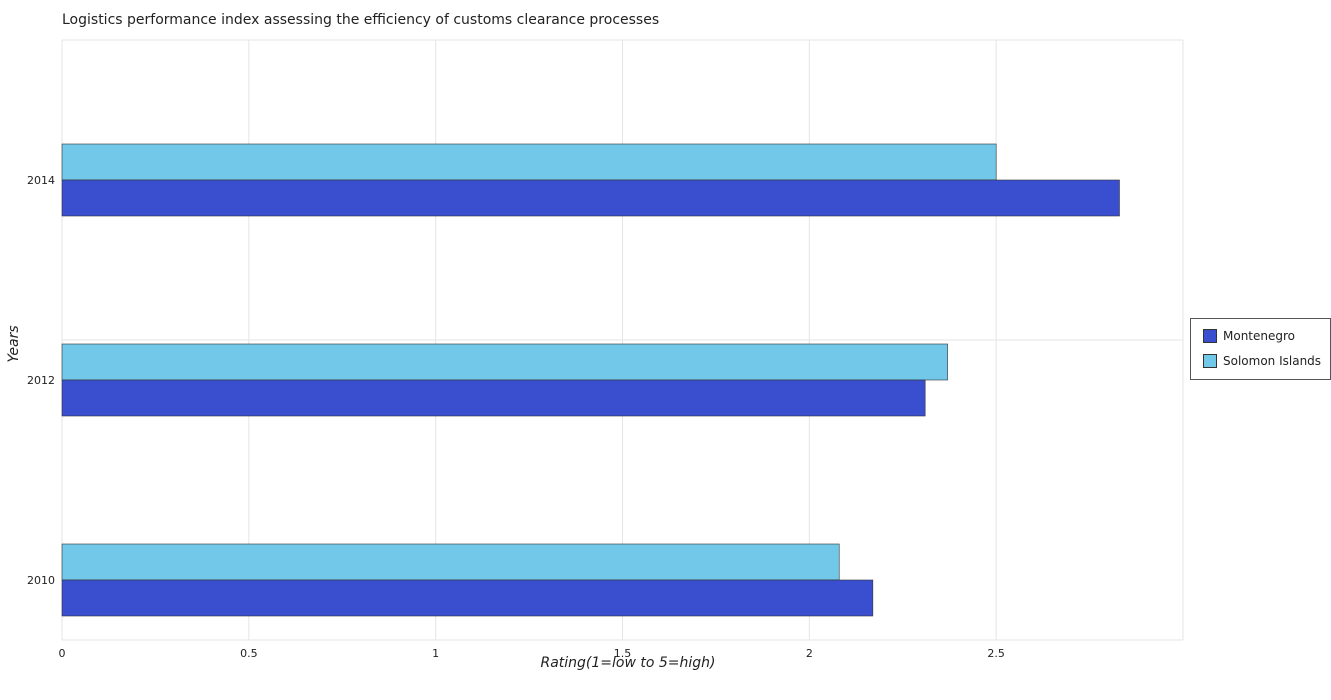 This screenshot has height=700, width=1331. Describe the element at coordinates (529, 162) in the screenshot. I see `bar-solomon-islands-2014` at that location.